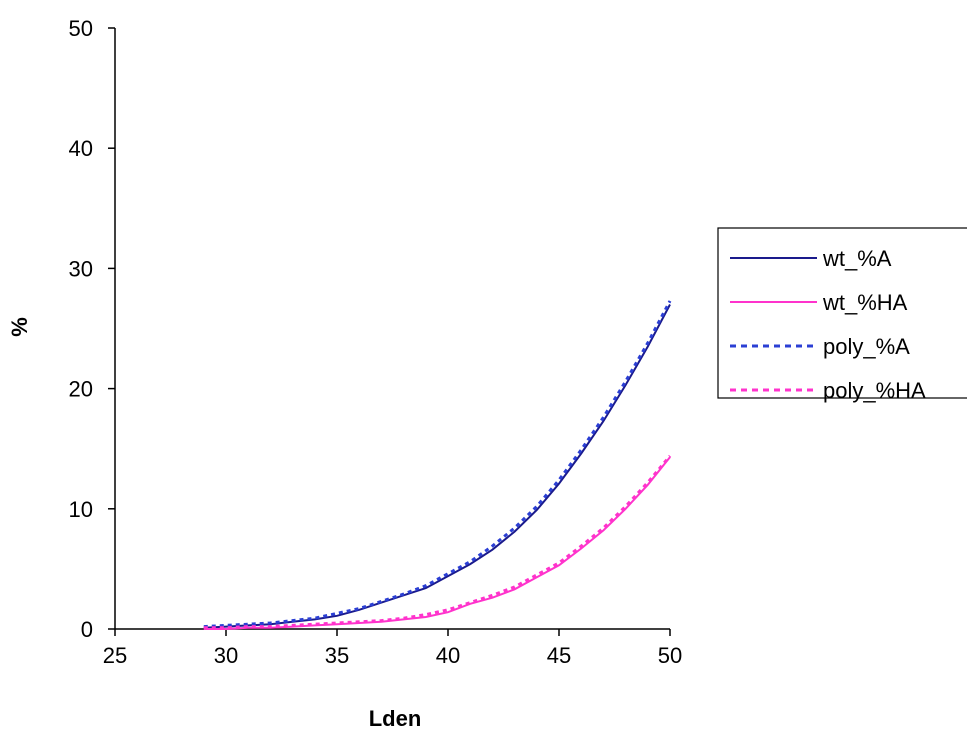 The height and width of the screenshot is (733, 967). Describe the element at coordinates (874, 390) in the screenshot. I see `legend-label: poly_%HA` at that location.